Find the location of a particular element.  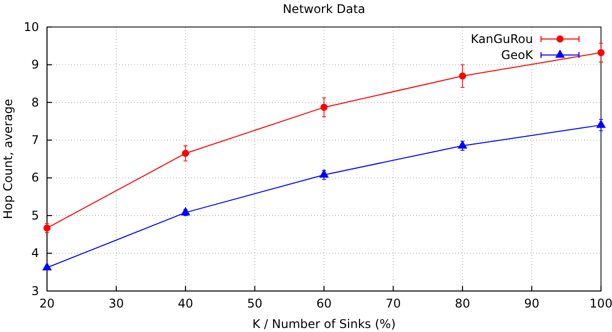

y-tick-label: 8 is located at coordinates (35, 102).